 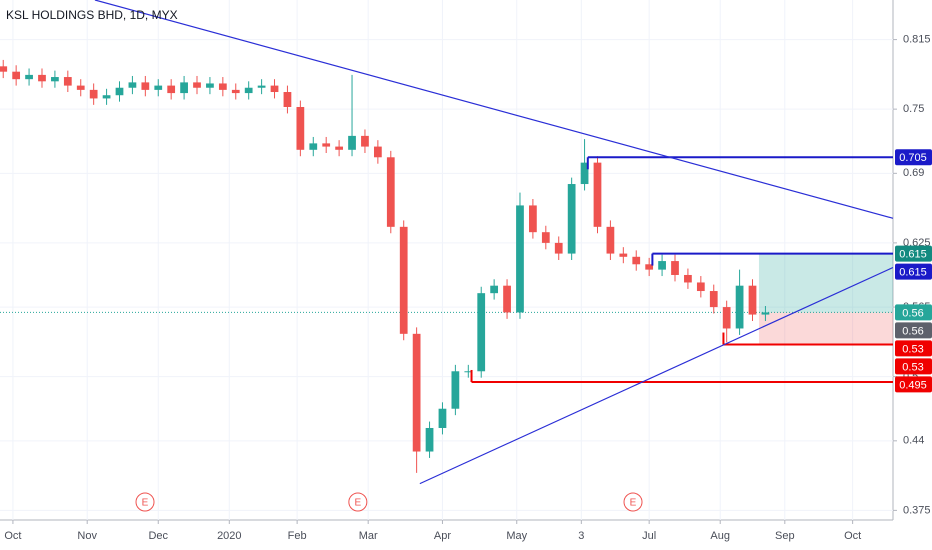 I want to click on price-tag-label: 0.705, so click(x=913, y=158).